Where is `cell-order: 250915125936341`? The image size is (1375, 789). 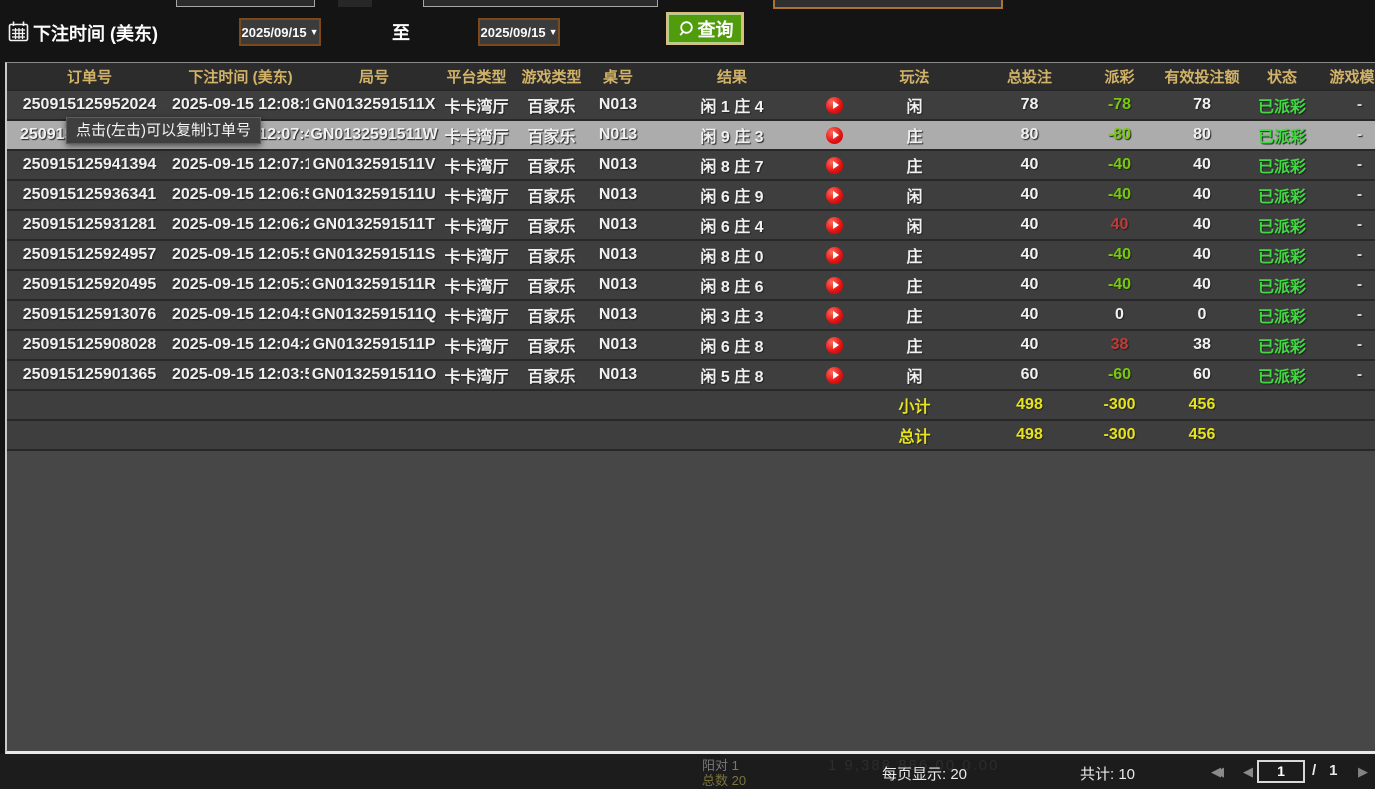
cell-order: 250915125936341 is located at coordinates (89, 194).